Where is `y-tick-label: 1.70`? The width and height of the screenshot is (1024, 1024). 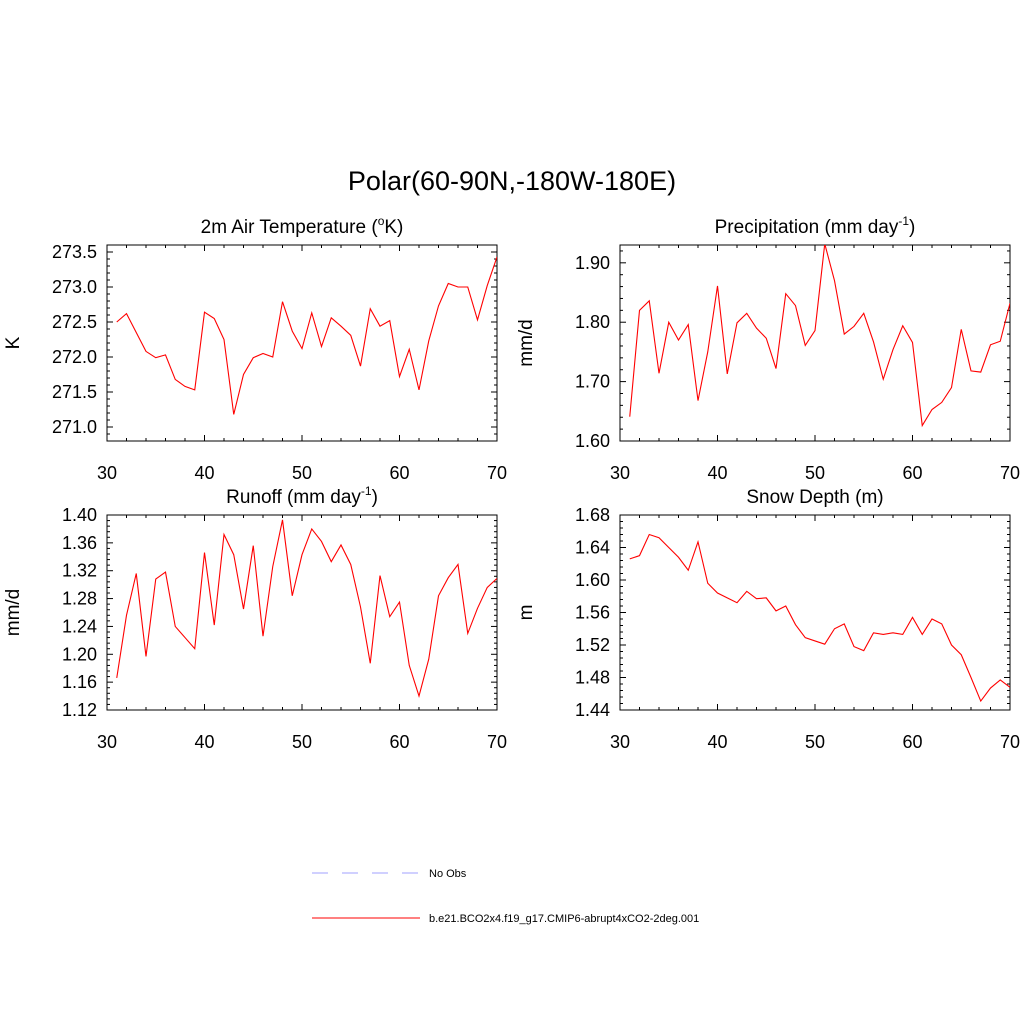 y-tick-label: 1.70 is located at coordinates (592, 382).